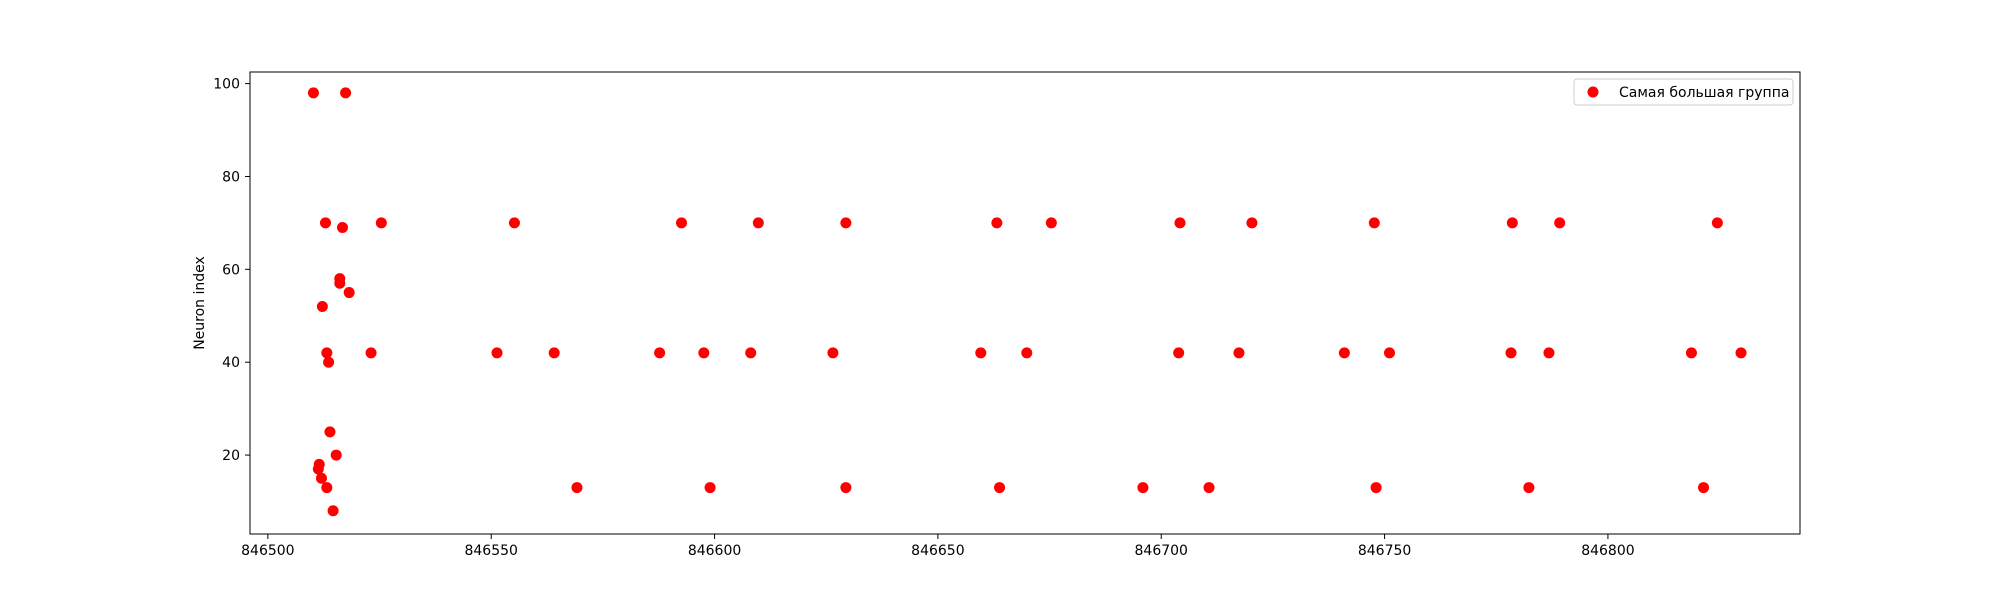 The width and height of the screenshot is (2000, 600). I want to click on legend-box, so click(1683, 92).